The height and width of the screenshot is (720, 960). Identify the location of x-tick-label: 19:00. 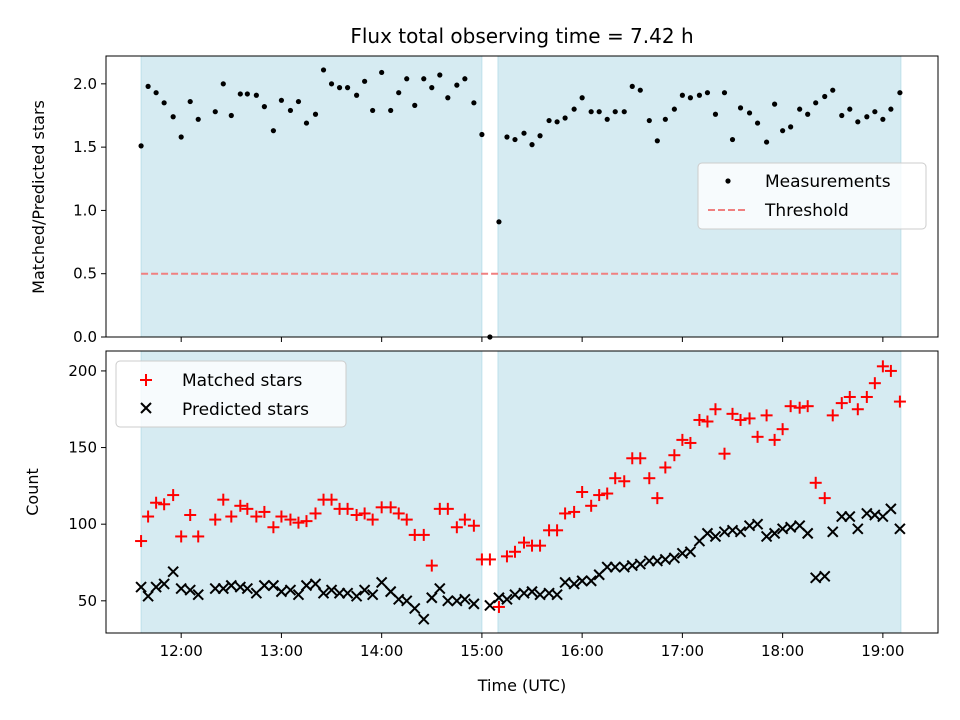
(882, 651).